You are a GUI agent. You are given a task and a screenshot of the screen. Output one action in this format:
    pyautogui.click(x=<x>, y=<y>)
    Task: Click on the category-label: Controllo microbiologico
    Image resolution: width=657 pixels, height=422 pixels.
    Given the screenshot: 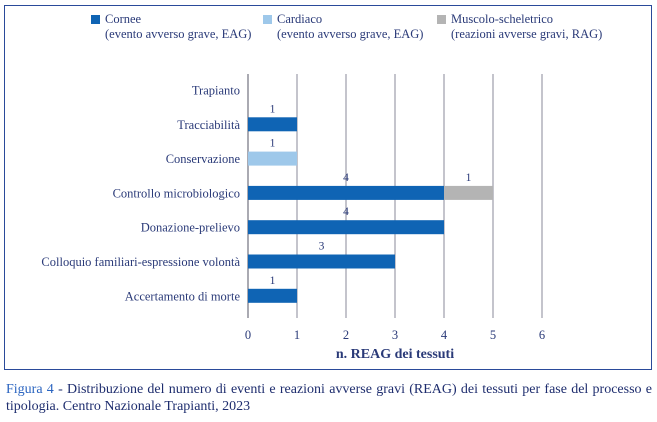 What is the action you would take?
    pyautogui.click(x=176, y=193)
    